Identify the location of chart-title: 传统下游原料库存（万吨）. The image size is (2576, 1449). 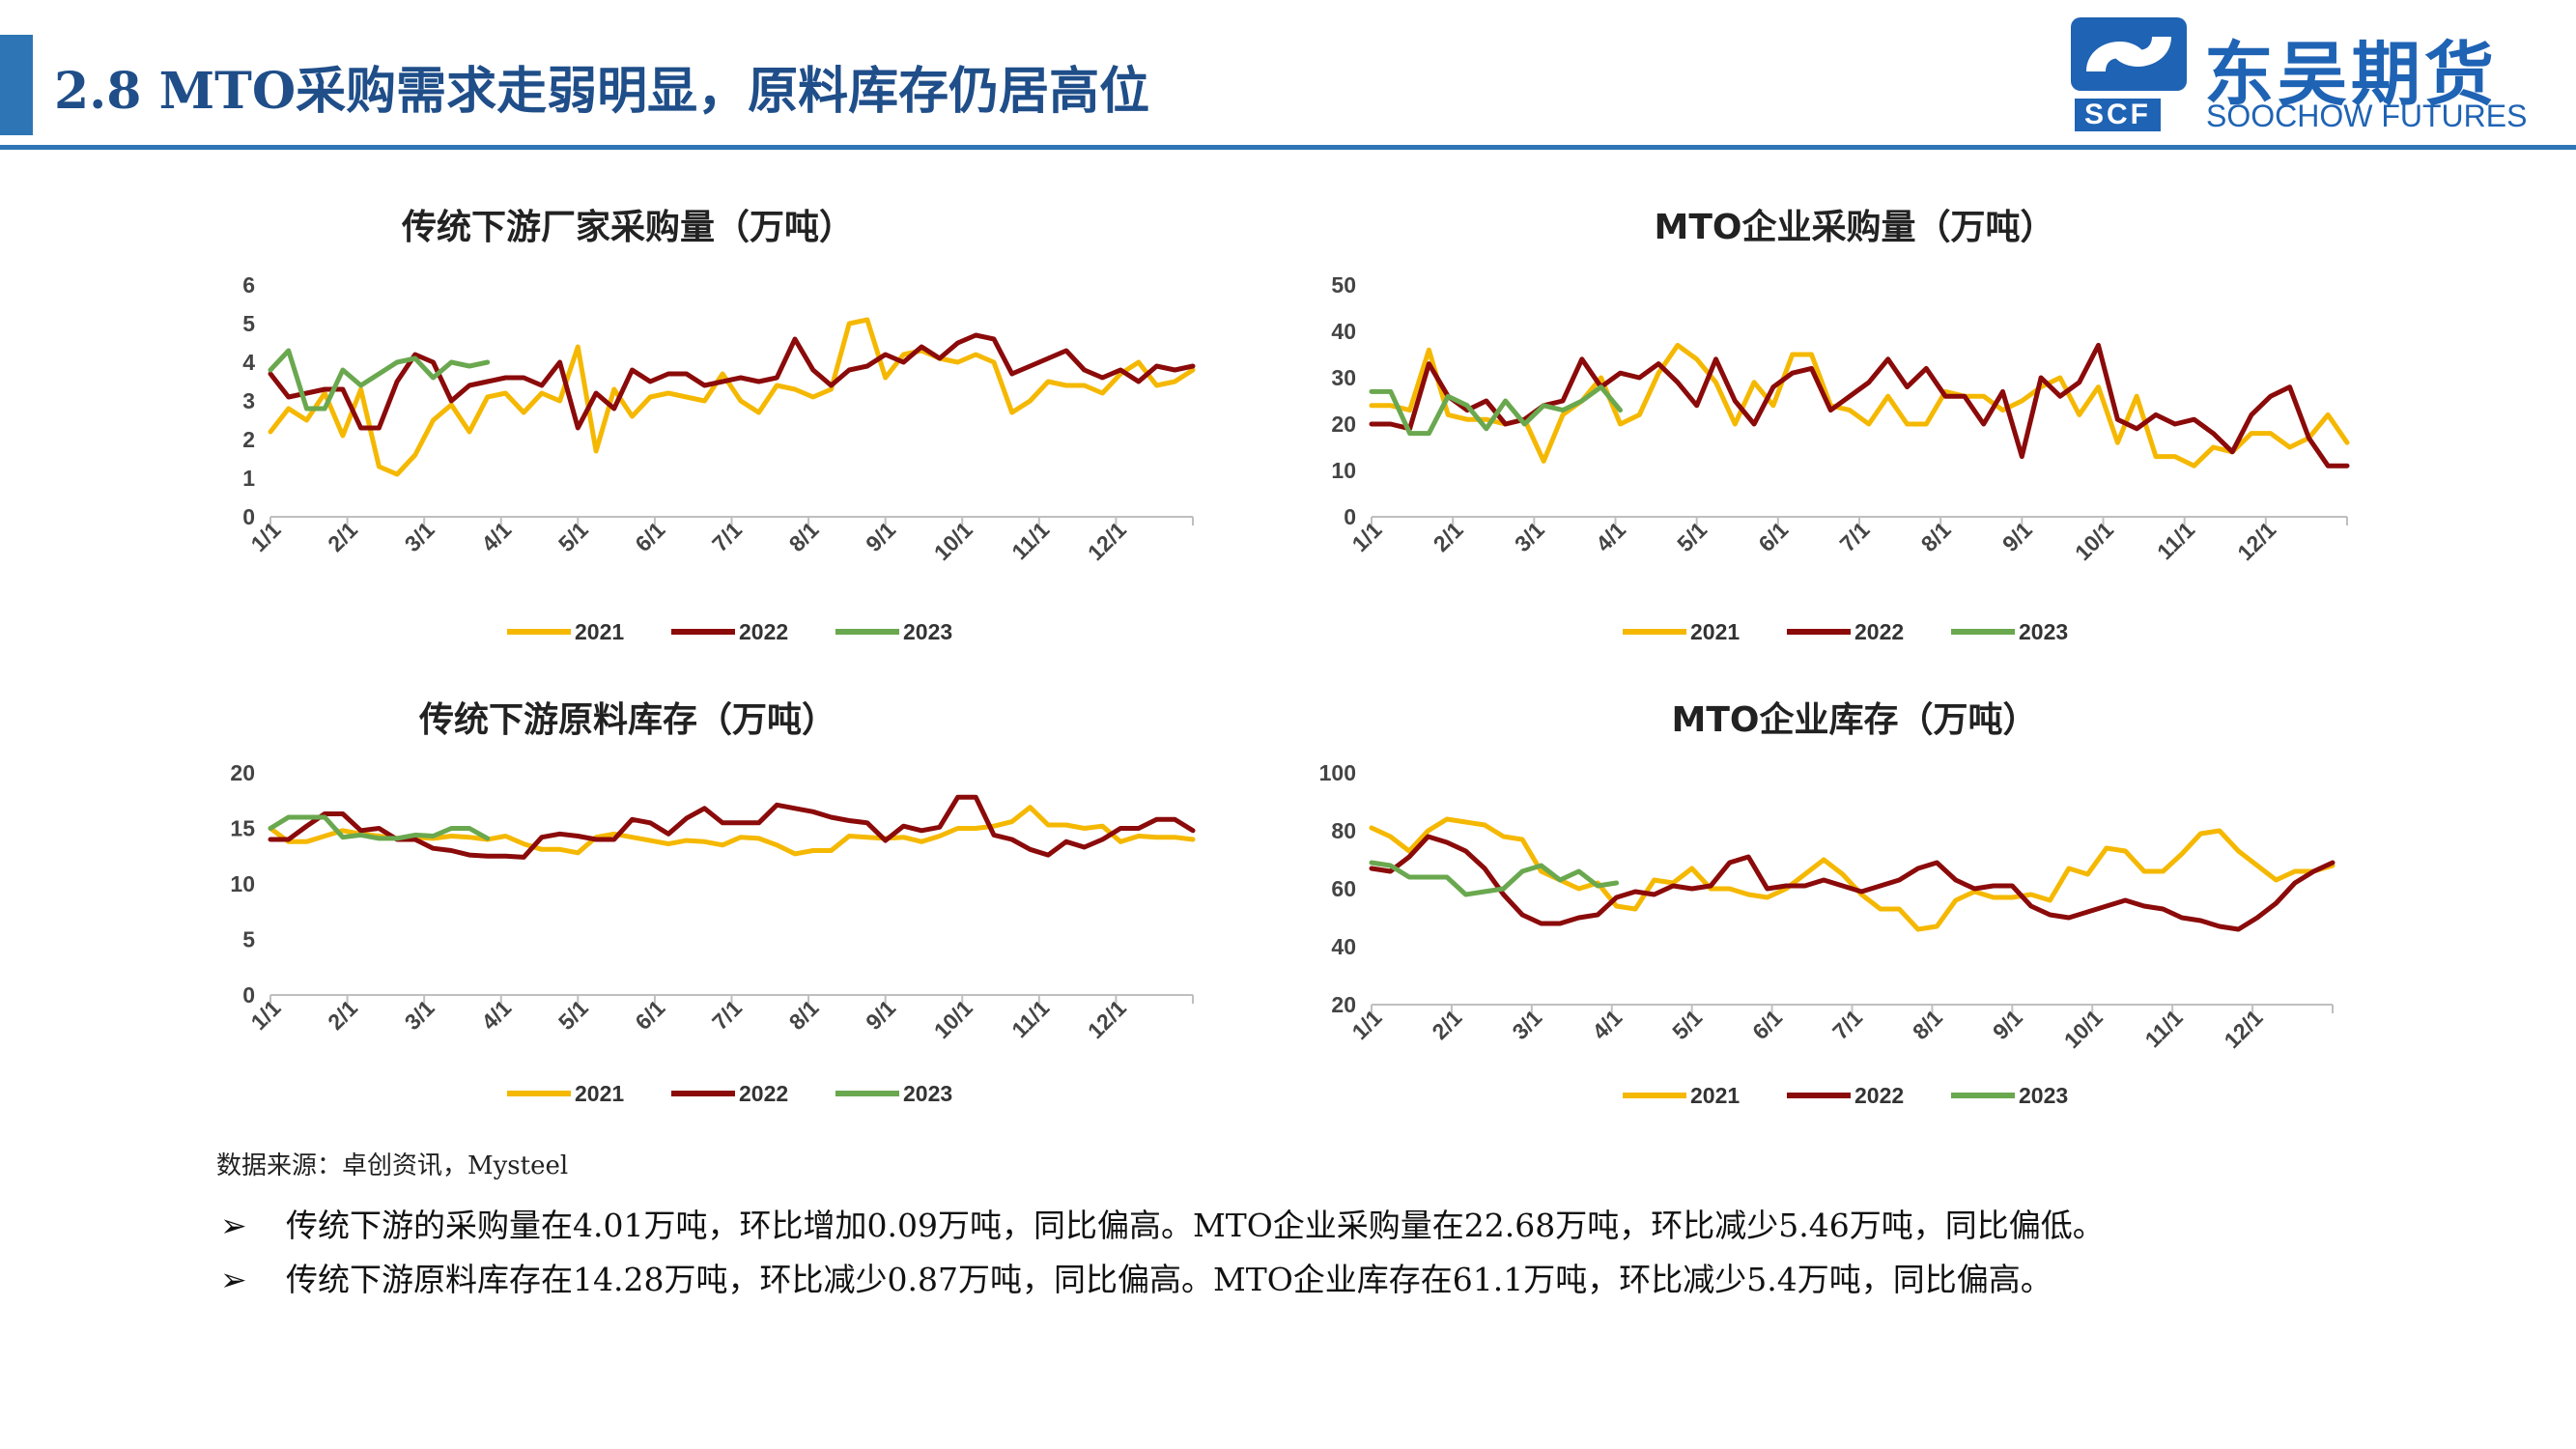
(627, 720).